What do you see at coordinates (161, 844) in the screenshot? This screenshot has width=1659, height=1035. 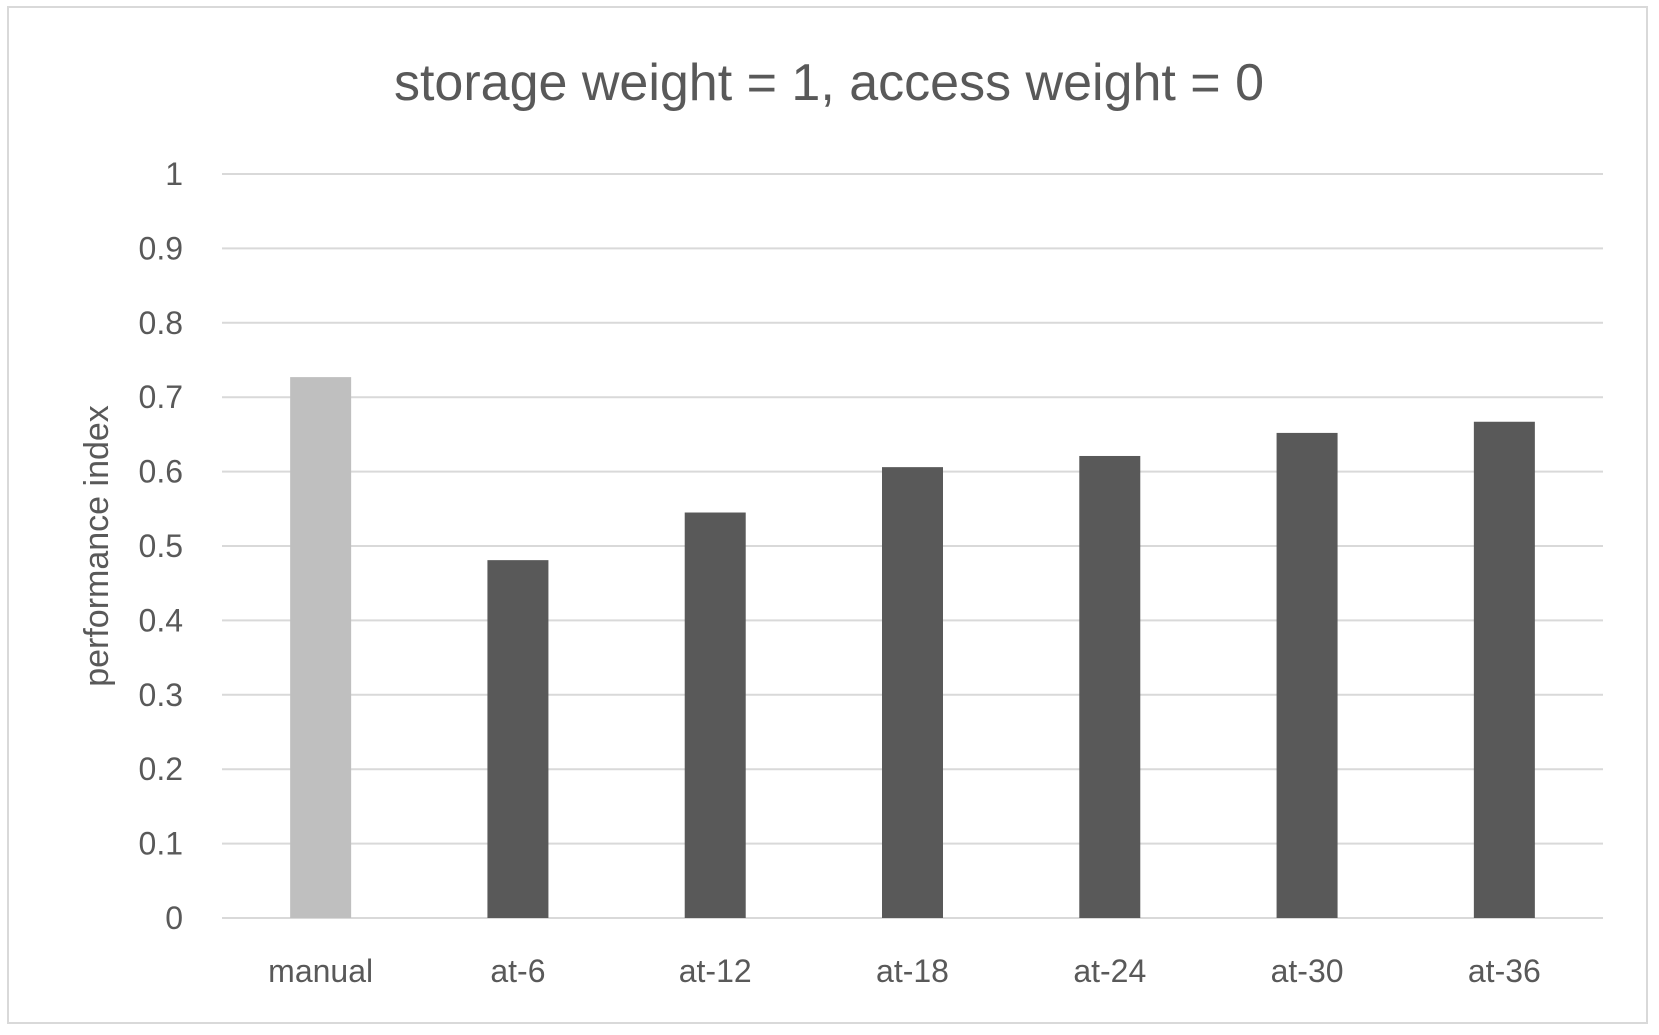 I see `y-tick-label: 0.1` at bounding box center [161, 844].